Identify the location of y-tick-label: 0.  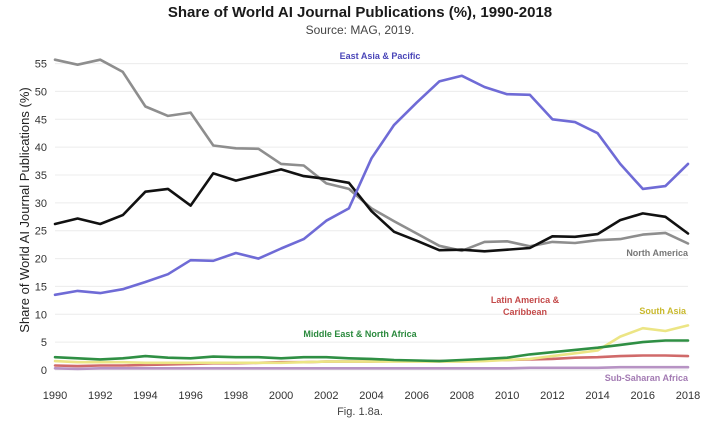
(44, 371).